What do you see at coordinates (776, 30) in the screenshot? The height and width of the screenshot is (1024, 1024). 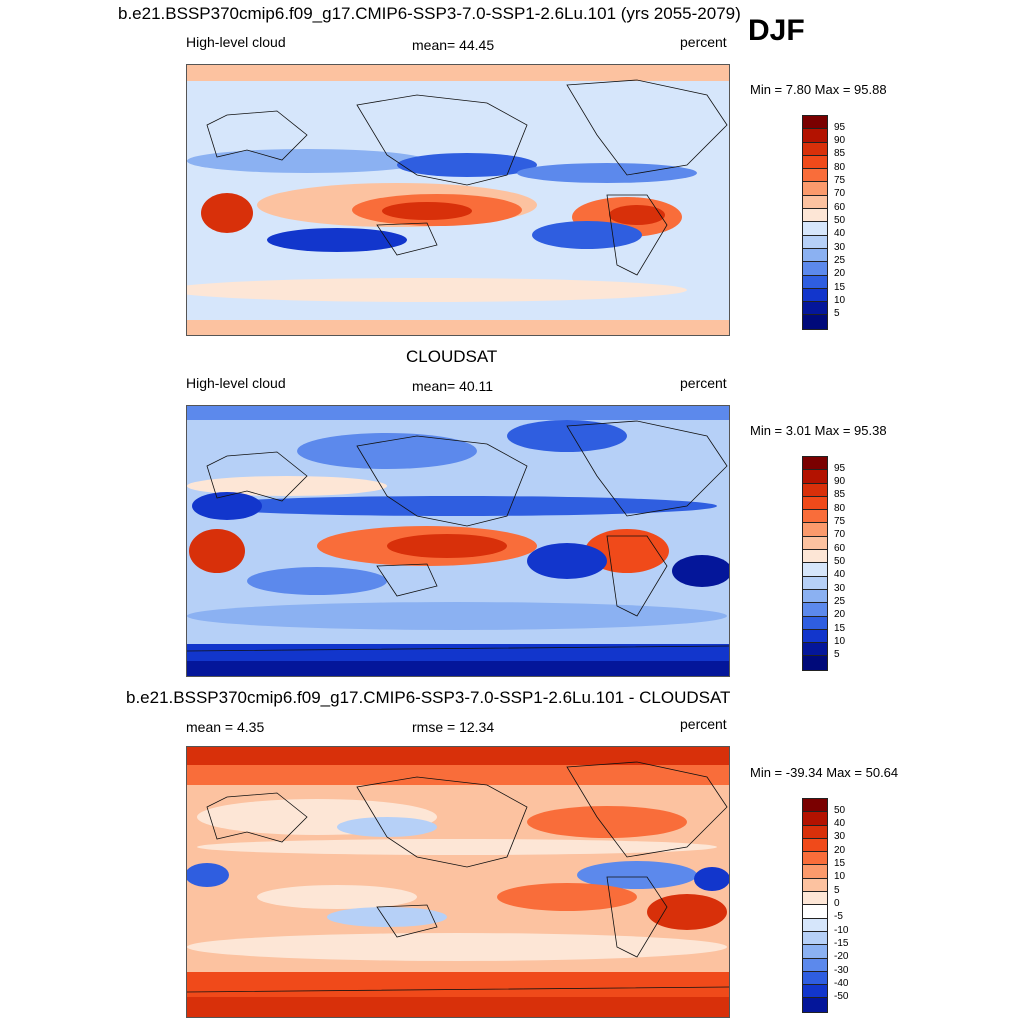 I see `season-label: DJF` at bounding box center [776, 30].